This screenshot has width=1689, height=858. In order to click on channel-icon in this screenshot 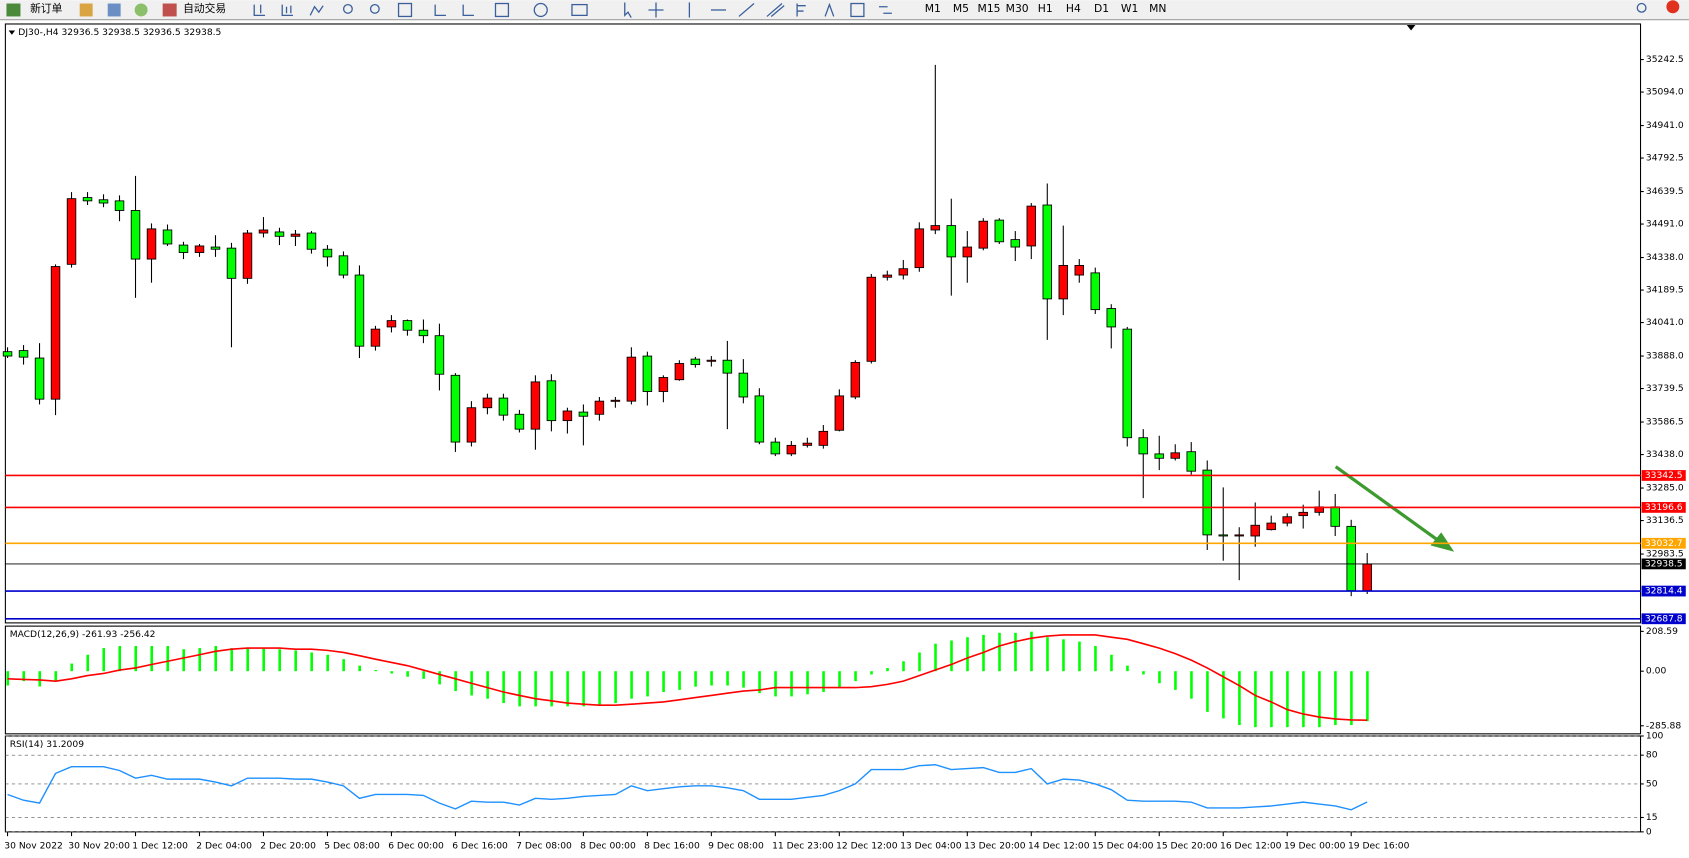, I will do `click(775, 10)`.